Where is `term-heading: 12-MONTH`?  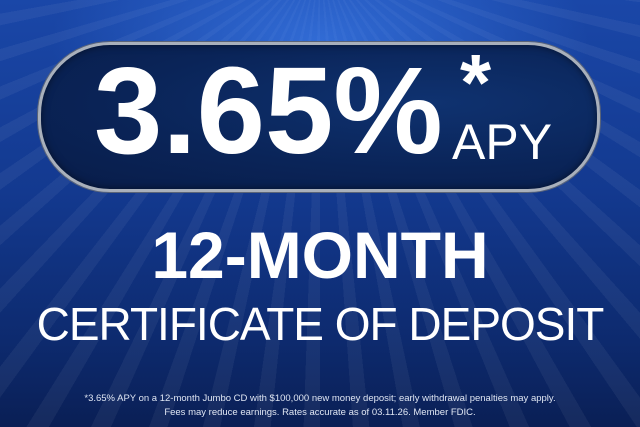 term-heading: 12-MONTH is located at coordinates (320, 255).